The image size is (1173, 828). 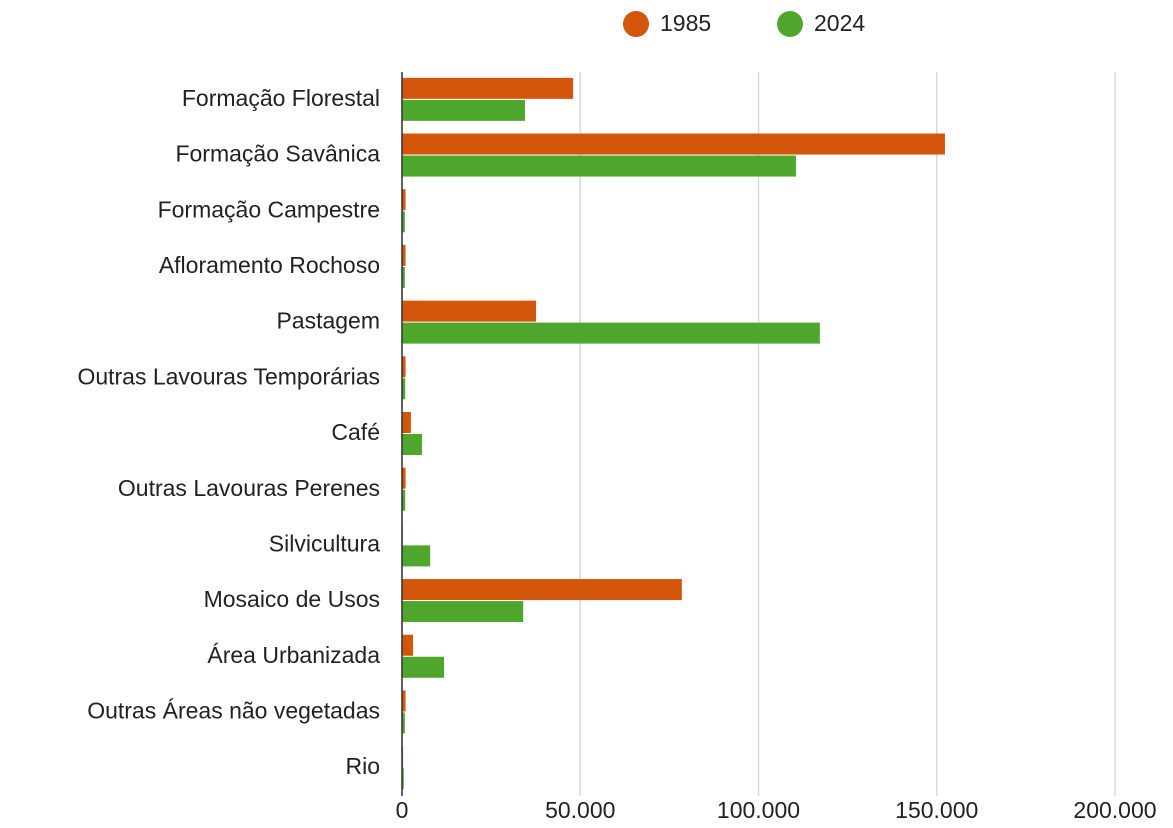 I want to click on x-tick-label: 100.000, so click(x=758, y=810).